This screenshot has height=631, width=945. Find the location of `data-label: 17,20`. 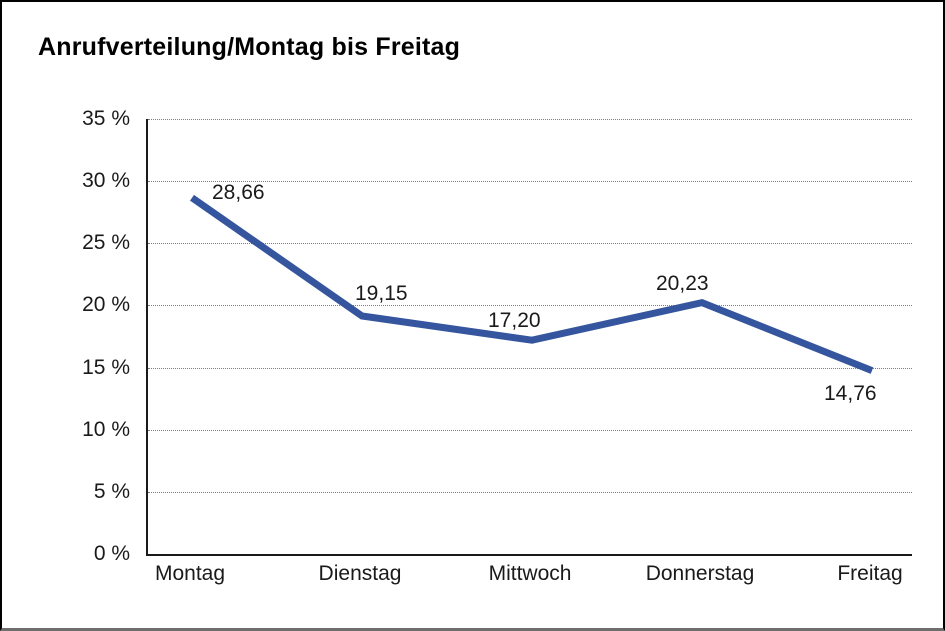

data-label: 17,20 is located at coordinates (514, 321).